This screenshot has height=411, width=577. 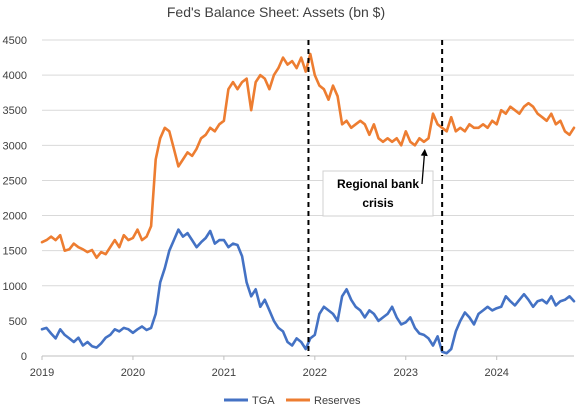 I want to click on y-tick-label: 500, so click(x=18, y=322).